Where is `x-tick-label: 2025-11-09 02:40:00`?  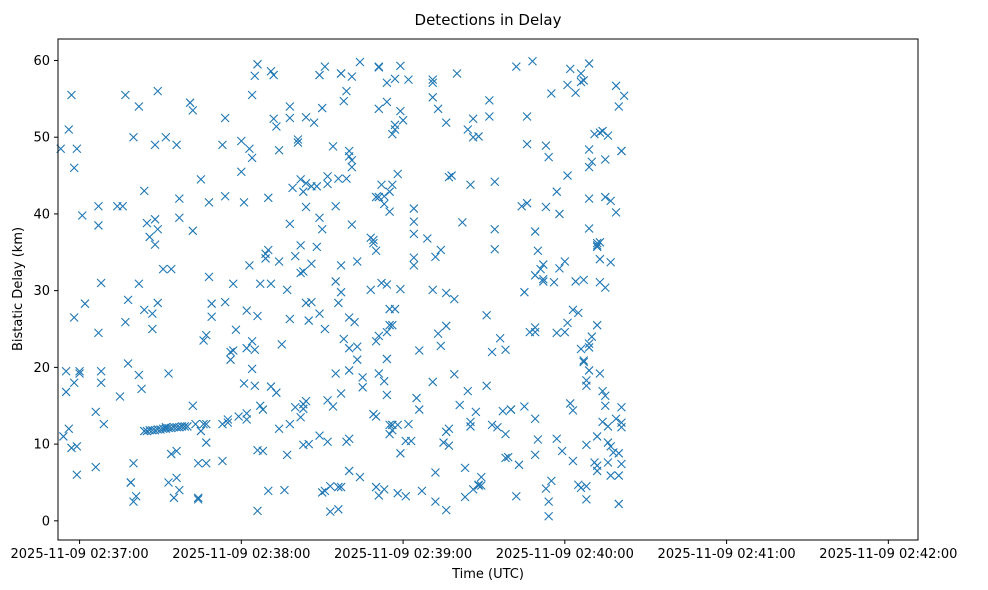 x-tick-label: 2025-11-09 02:40:00 is located at coordinates (565, 554).